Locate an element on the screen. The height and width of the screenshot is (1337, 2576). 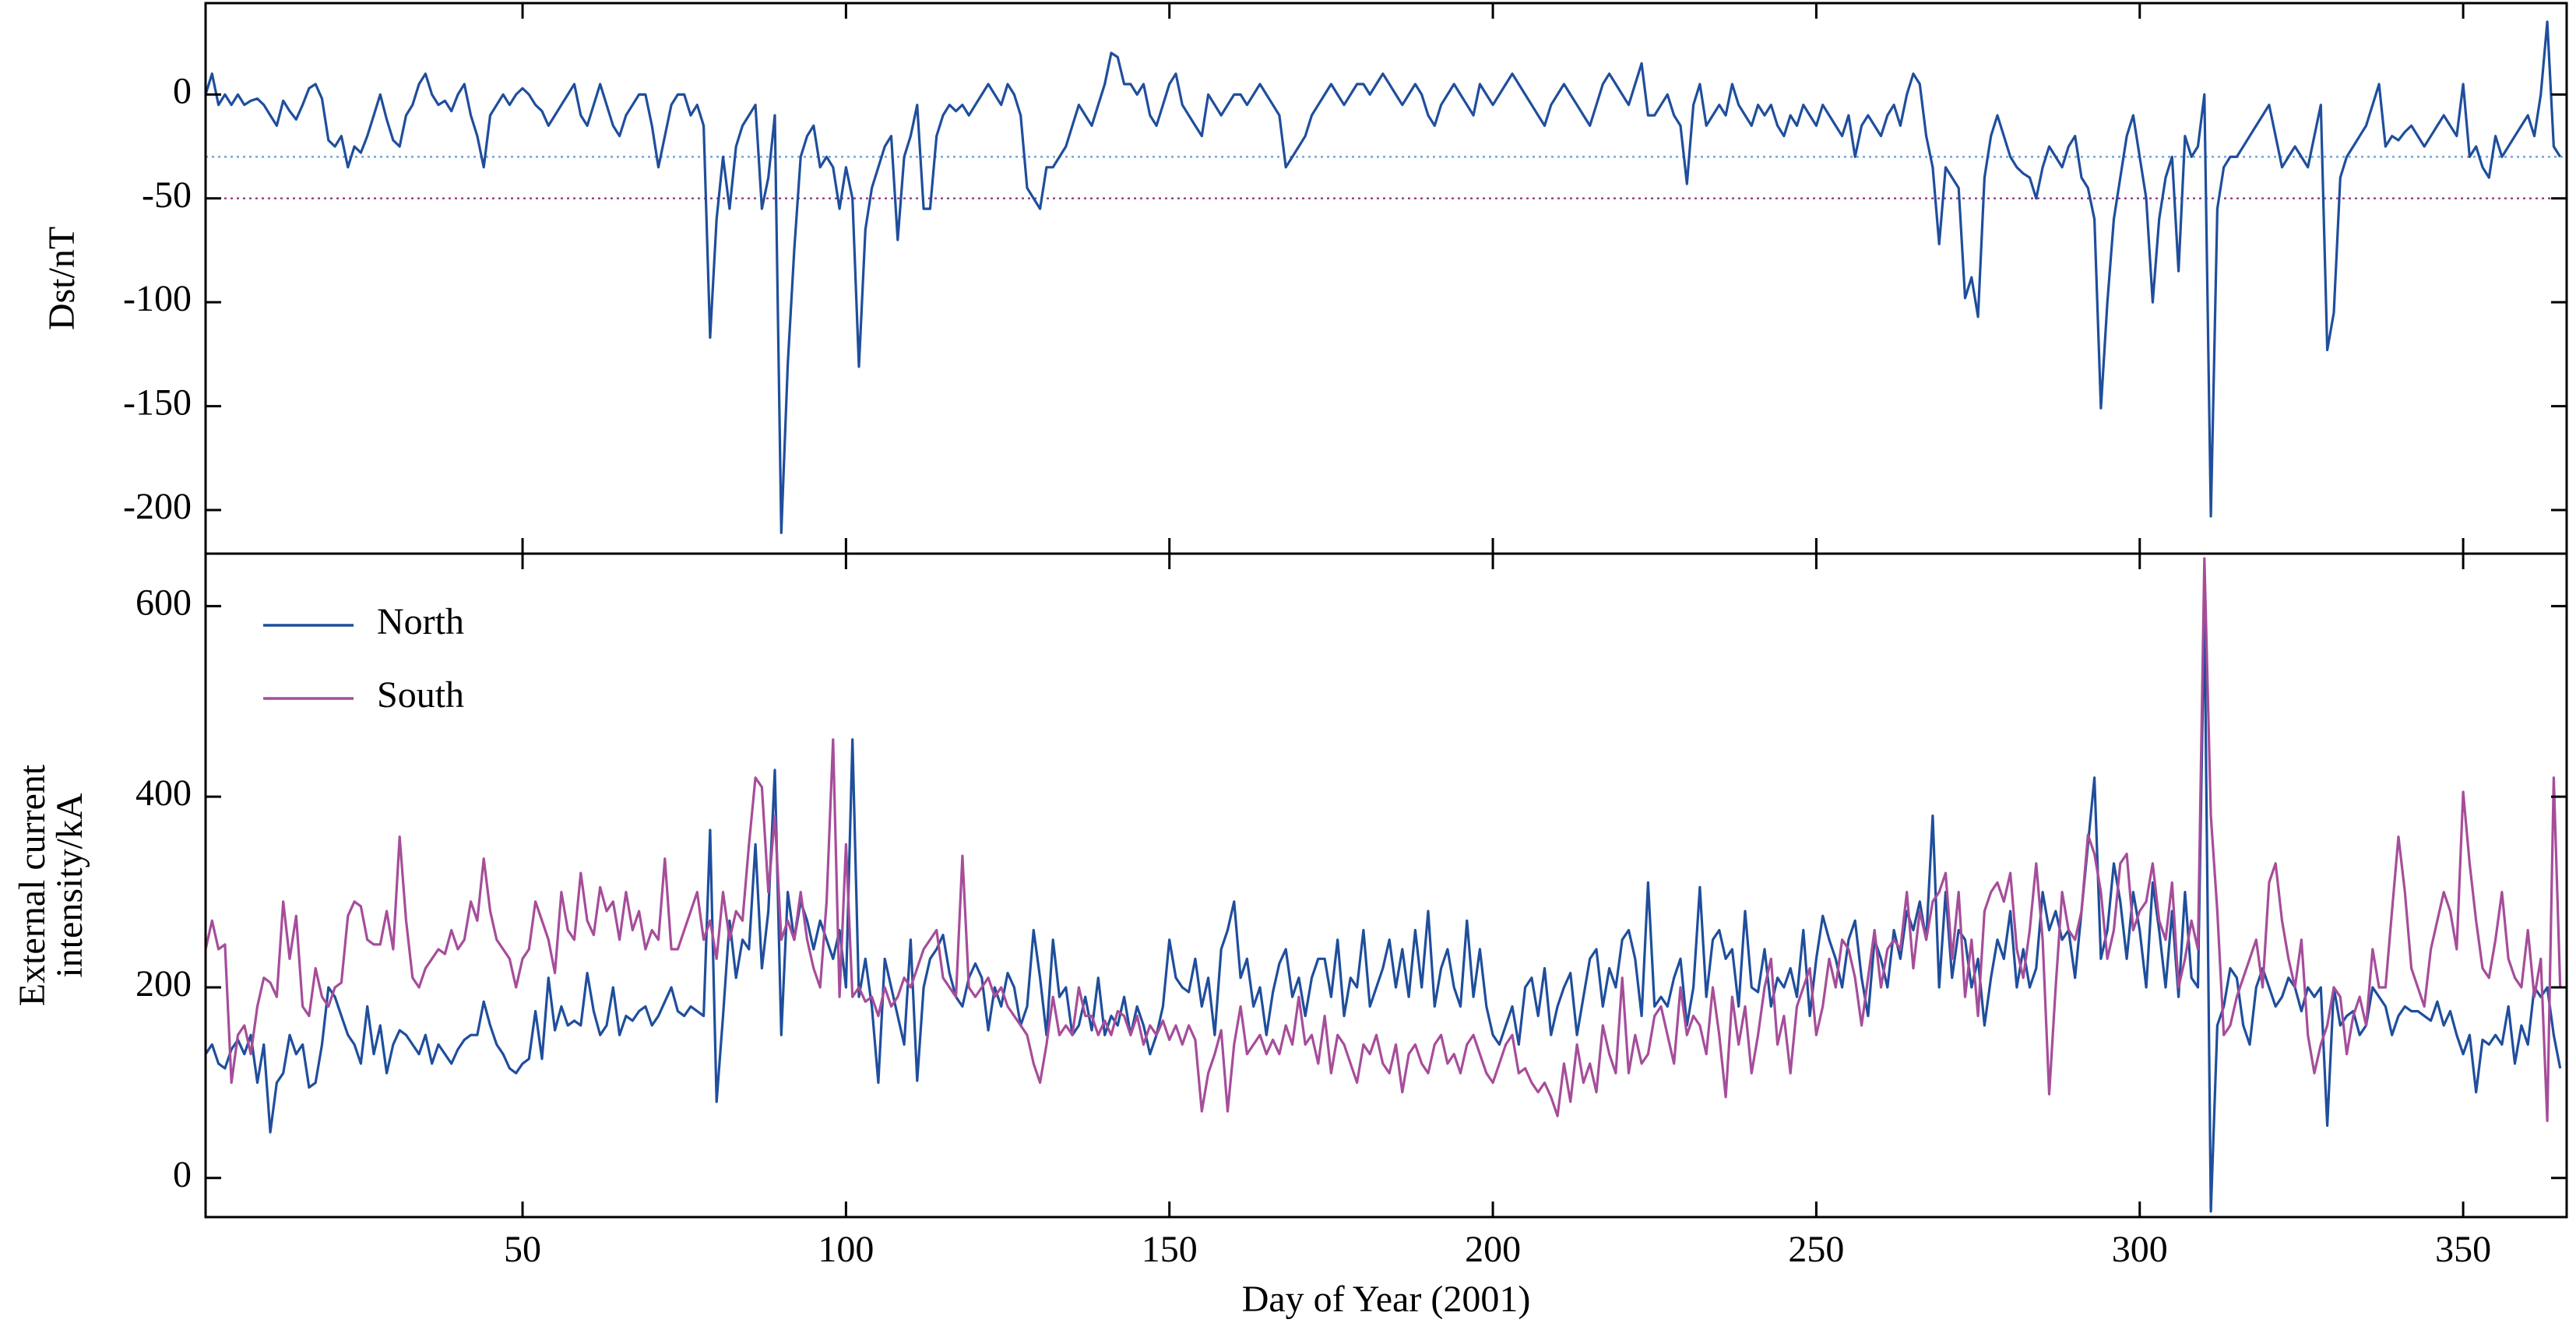
y-tick-label: 400 is located at coordinates (163, 793).